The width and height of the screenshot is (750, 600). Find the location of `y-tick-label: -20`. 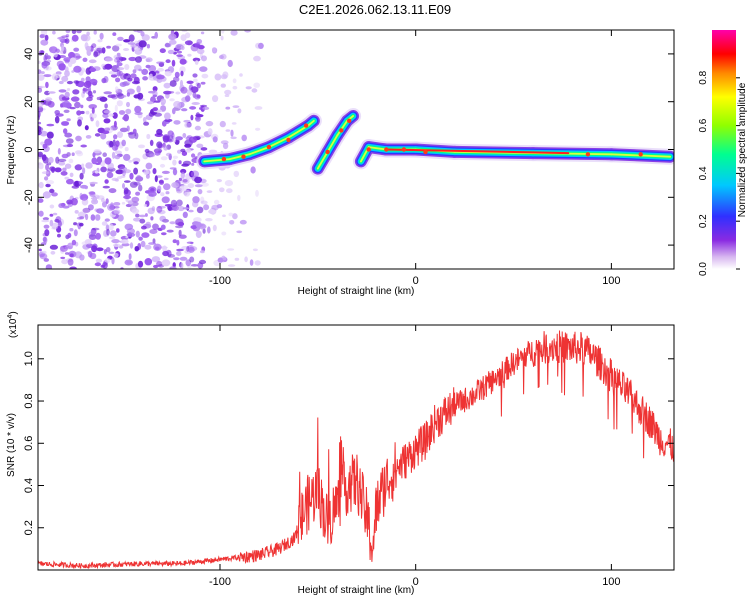

y-tick-label: -20 is located at coordinates (29, 197).